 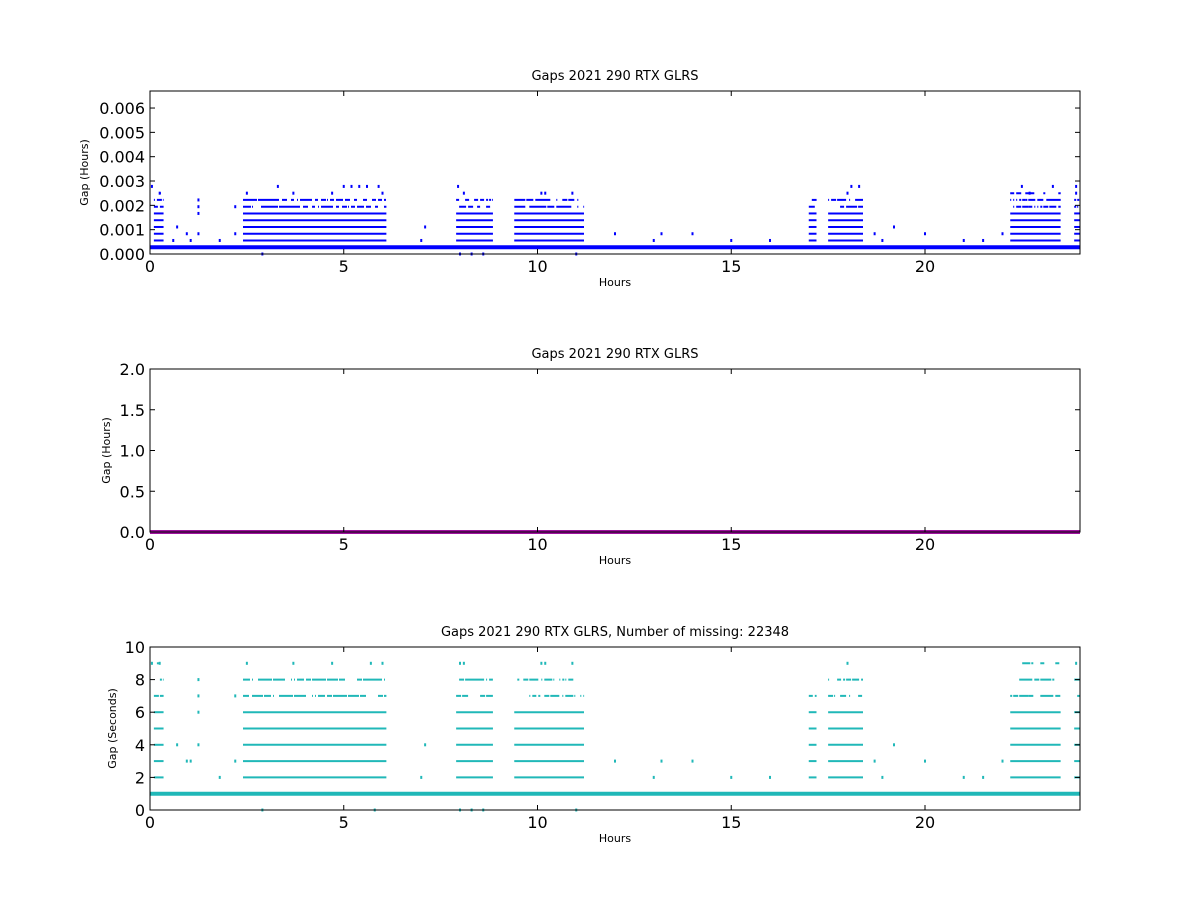 What do you see at coordinates (140, 680) in the screenshot?
I see `y-tick-label: 8` at bounding box center [140, 680].